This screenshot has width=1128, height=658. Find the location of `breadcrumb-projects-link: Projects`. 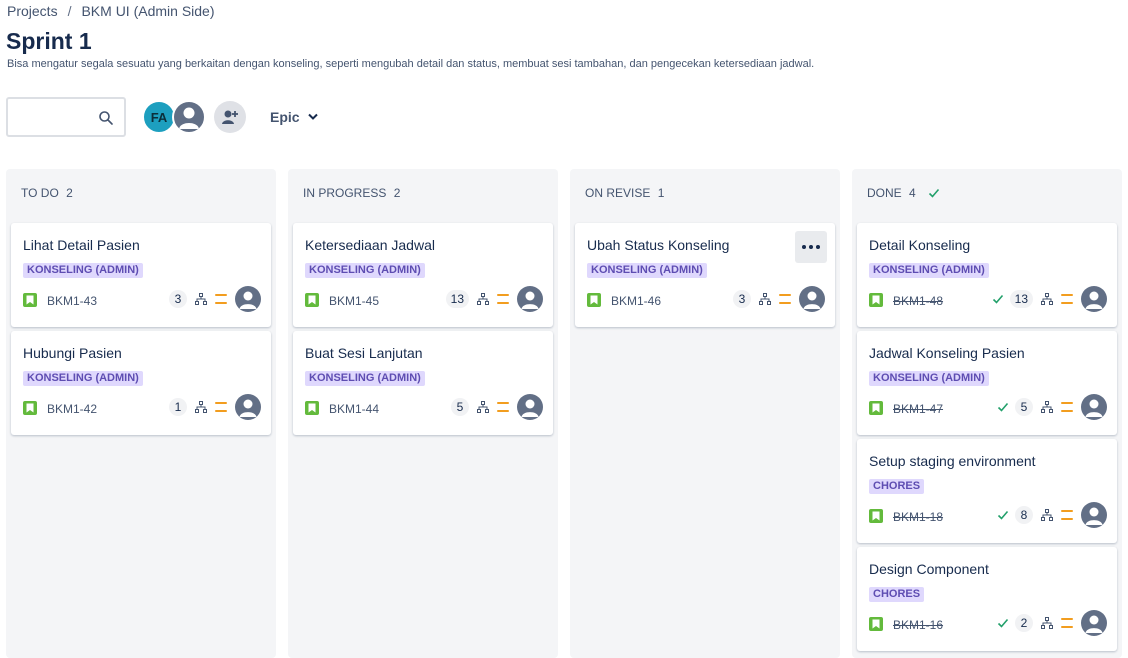

breadcrumb-projects-link: Projects is located at coordinates (32, 11).